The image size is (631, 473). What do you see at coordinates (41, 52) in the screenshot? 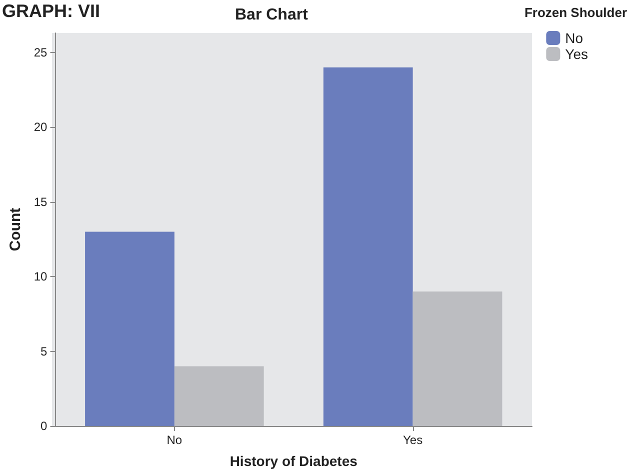
I see `y-tick-label: 25` at bounding box center [41, 52].